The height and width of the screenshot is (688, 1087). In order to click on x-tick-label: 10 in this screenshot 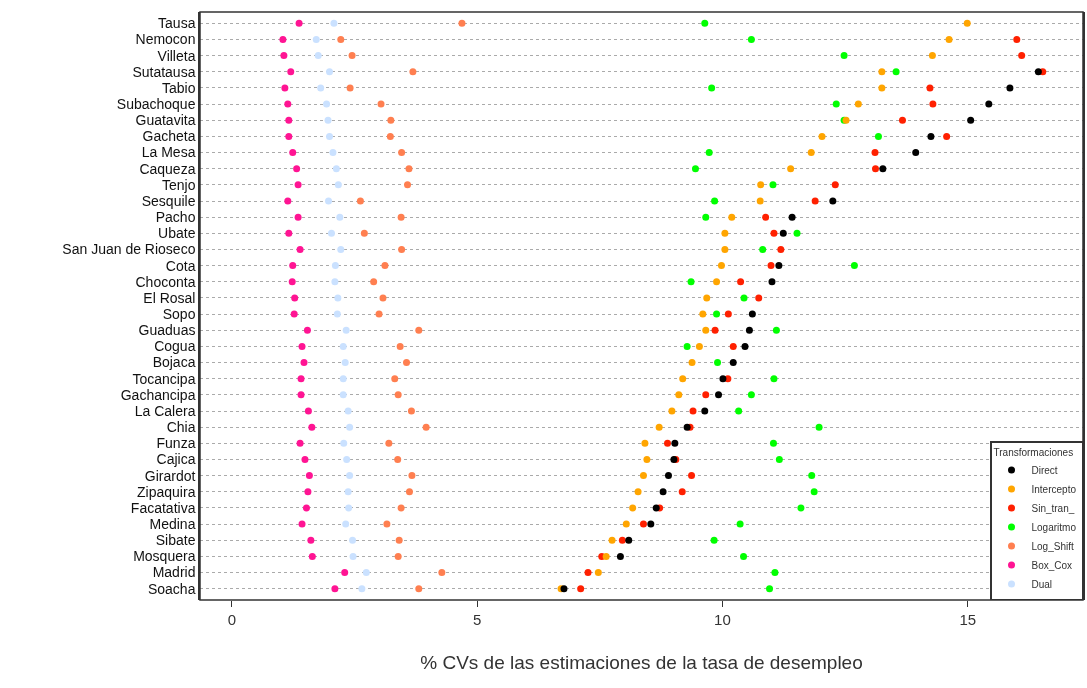, I will do `click(722, 619)`.